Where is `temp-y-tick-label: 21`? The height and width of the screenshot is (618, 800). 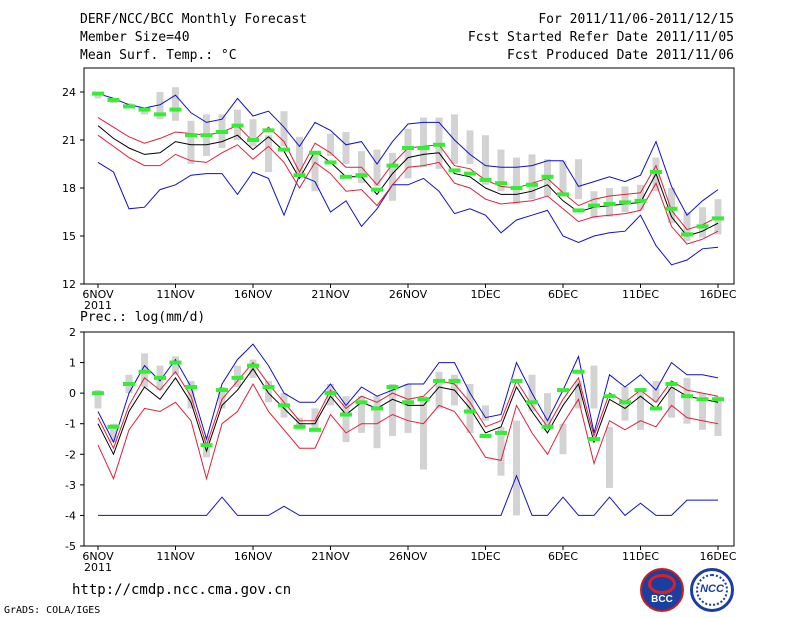
temp-y-tick-label: 21 is located at coordinates (69, 140).